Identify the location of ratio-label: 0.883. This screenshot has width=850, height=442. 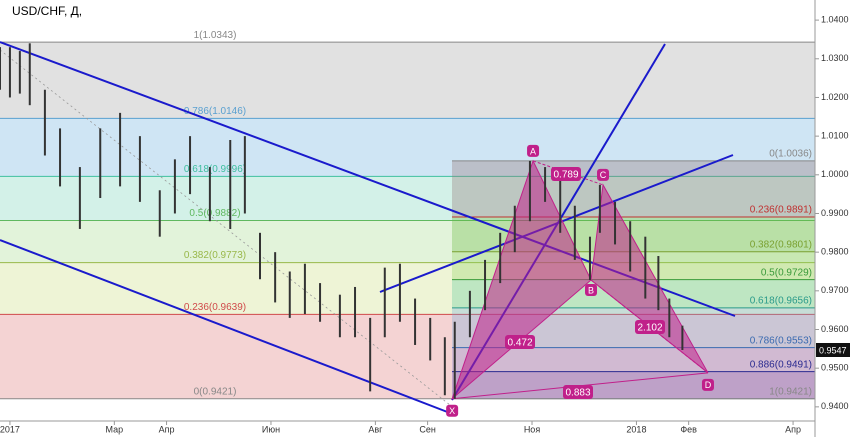
(577, 393).